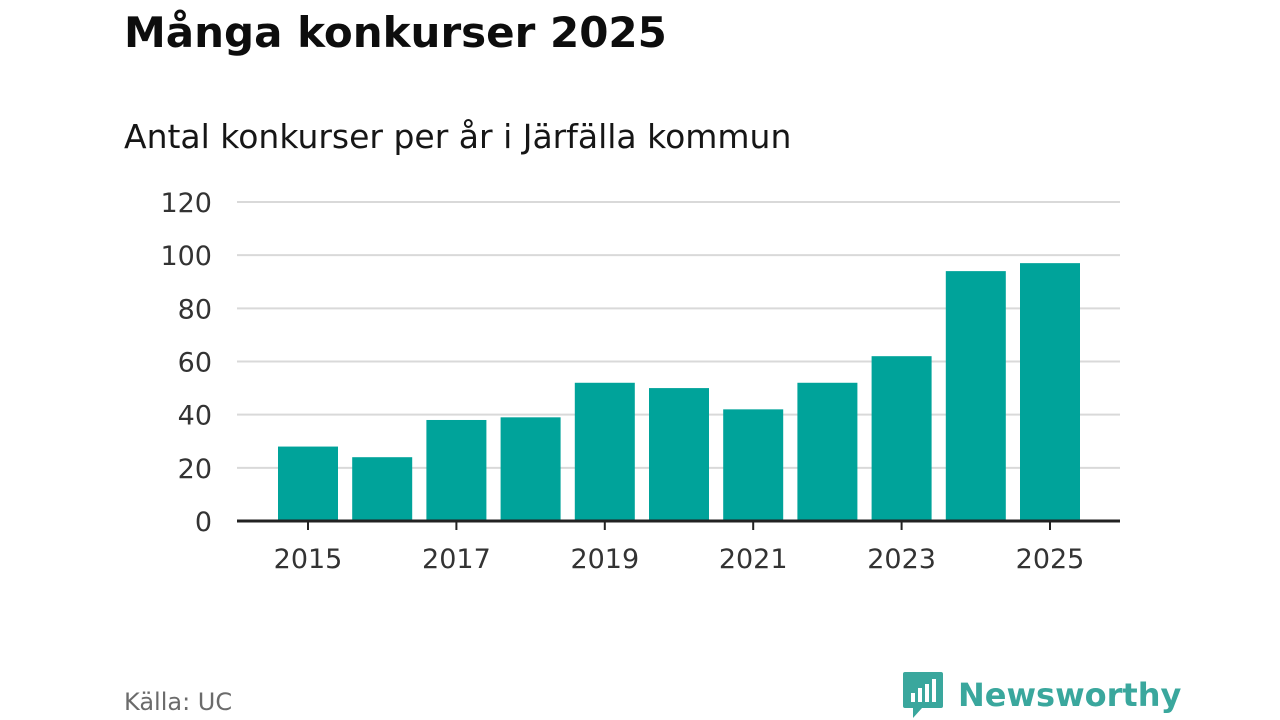  Describe the element at coordinates (753, 559) in the screenshot. I see `x-tick-label: 2021` at that location.